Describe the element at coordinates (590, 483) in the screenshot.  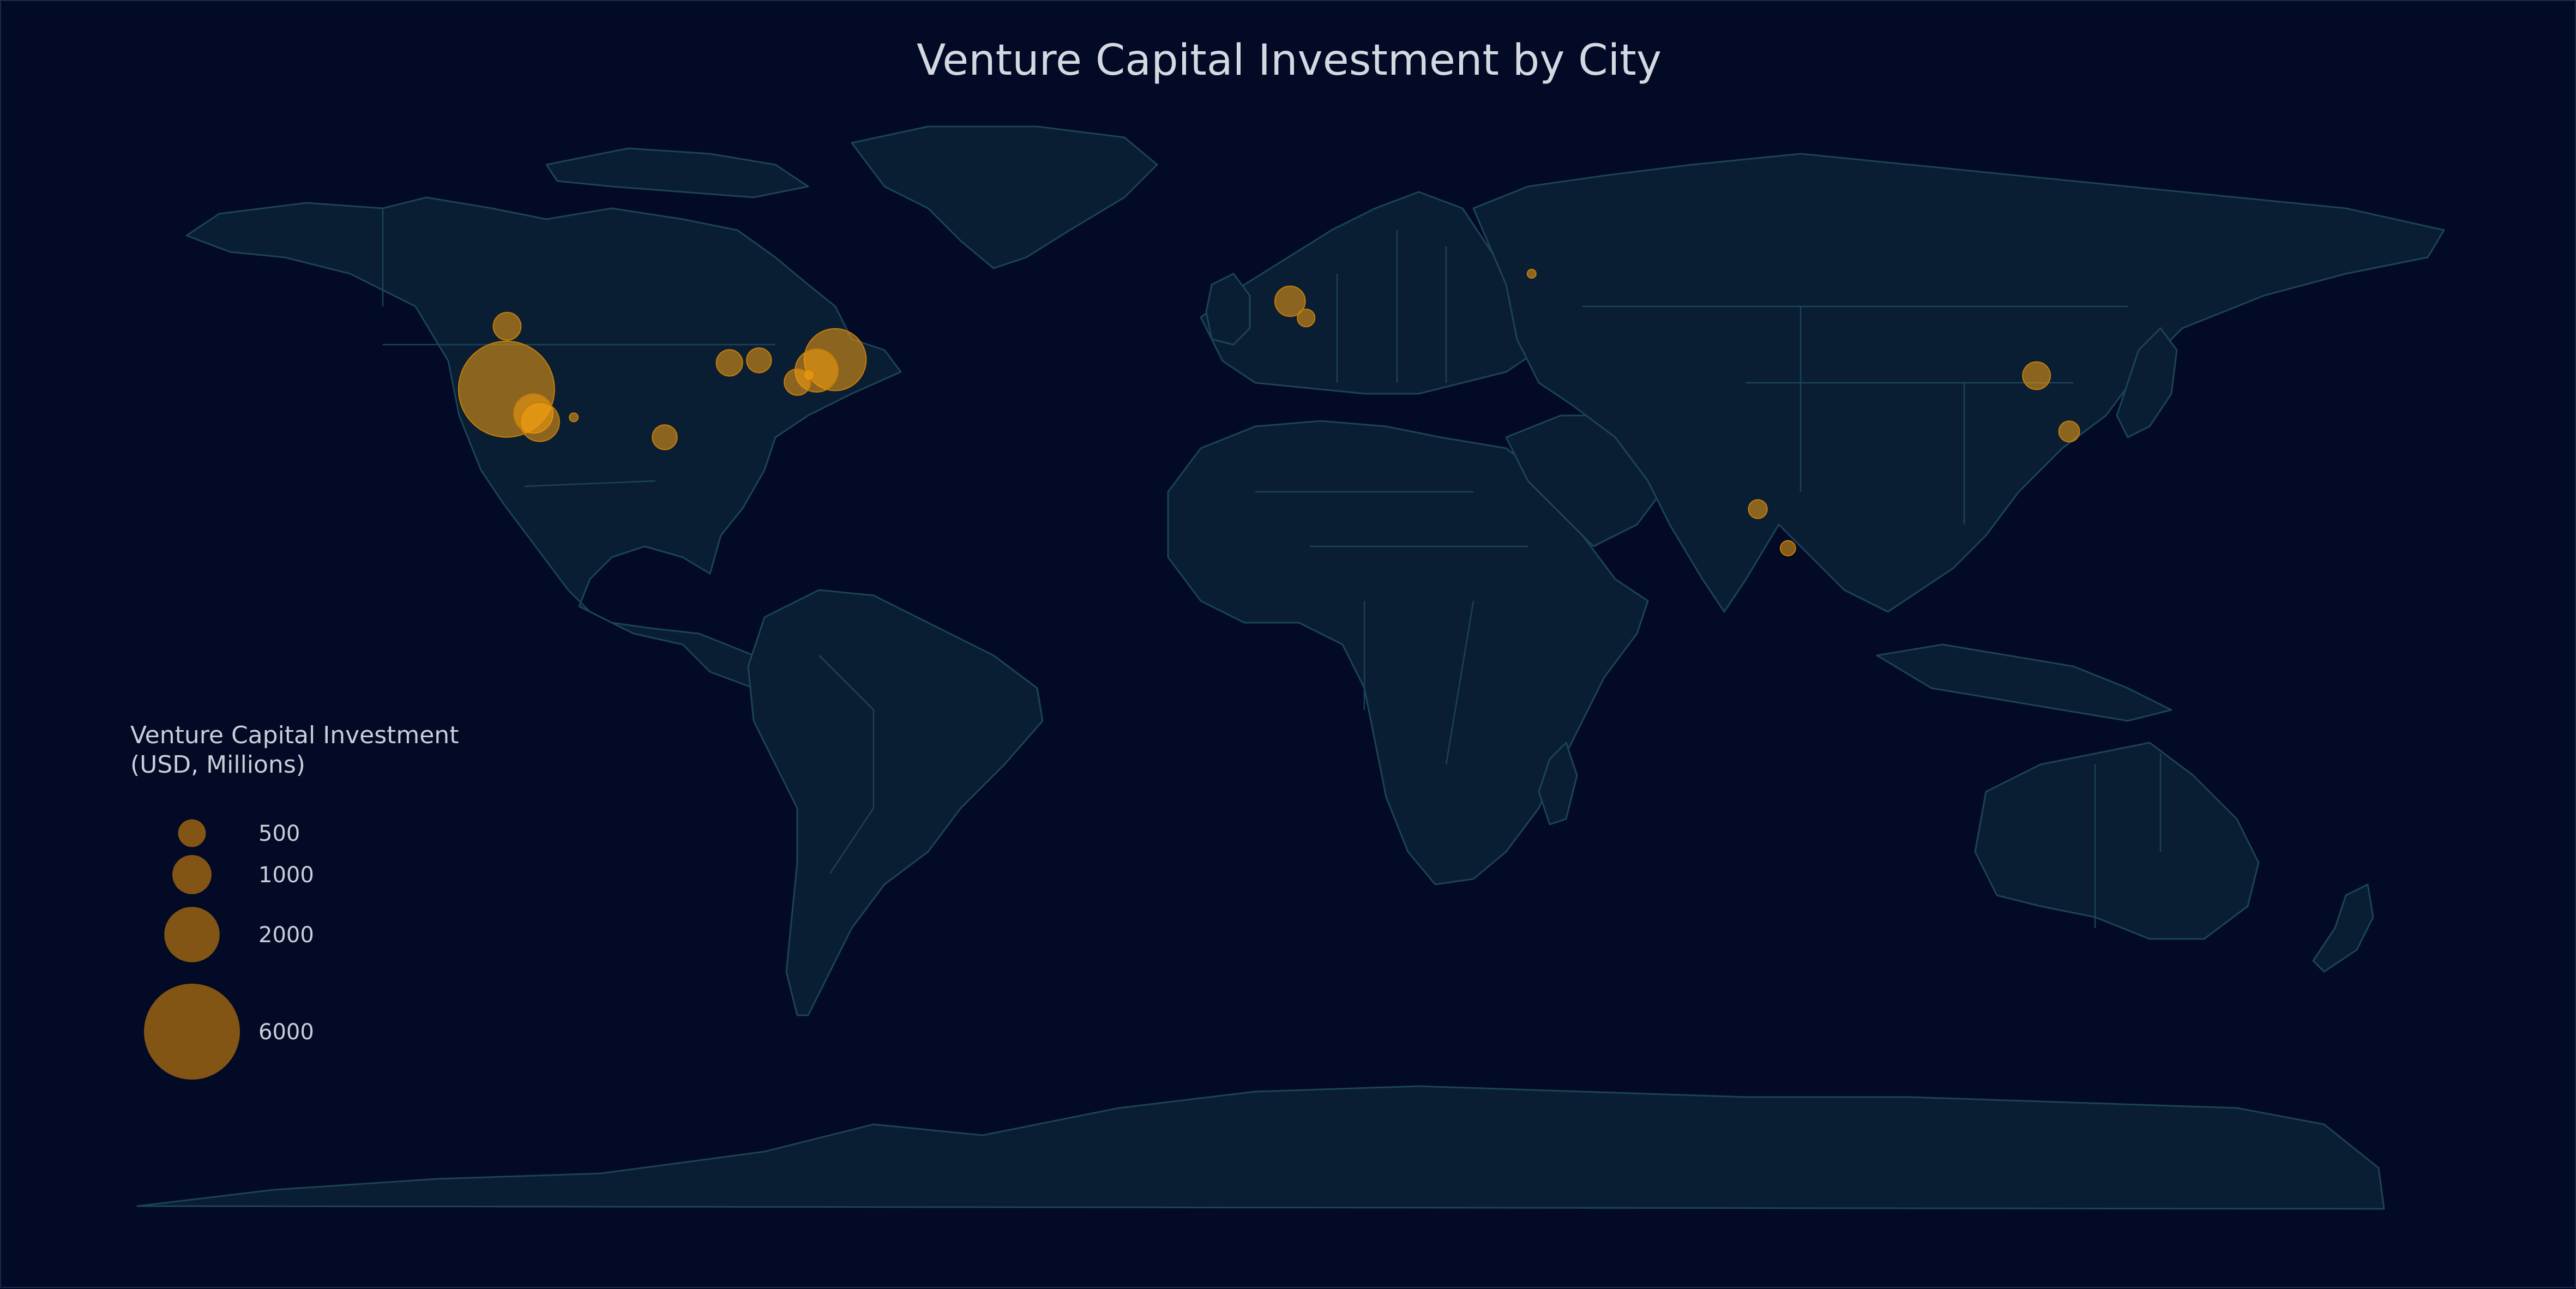
I see `border-us-mexico` at that location.